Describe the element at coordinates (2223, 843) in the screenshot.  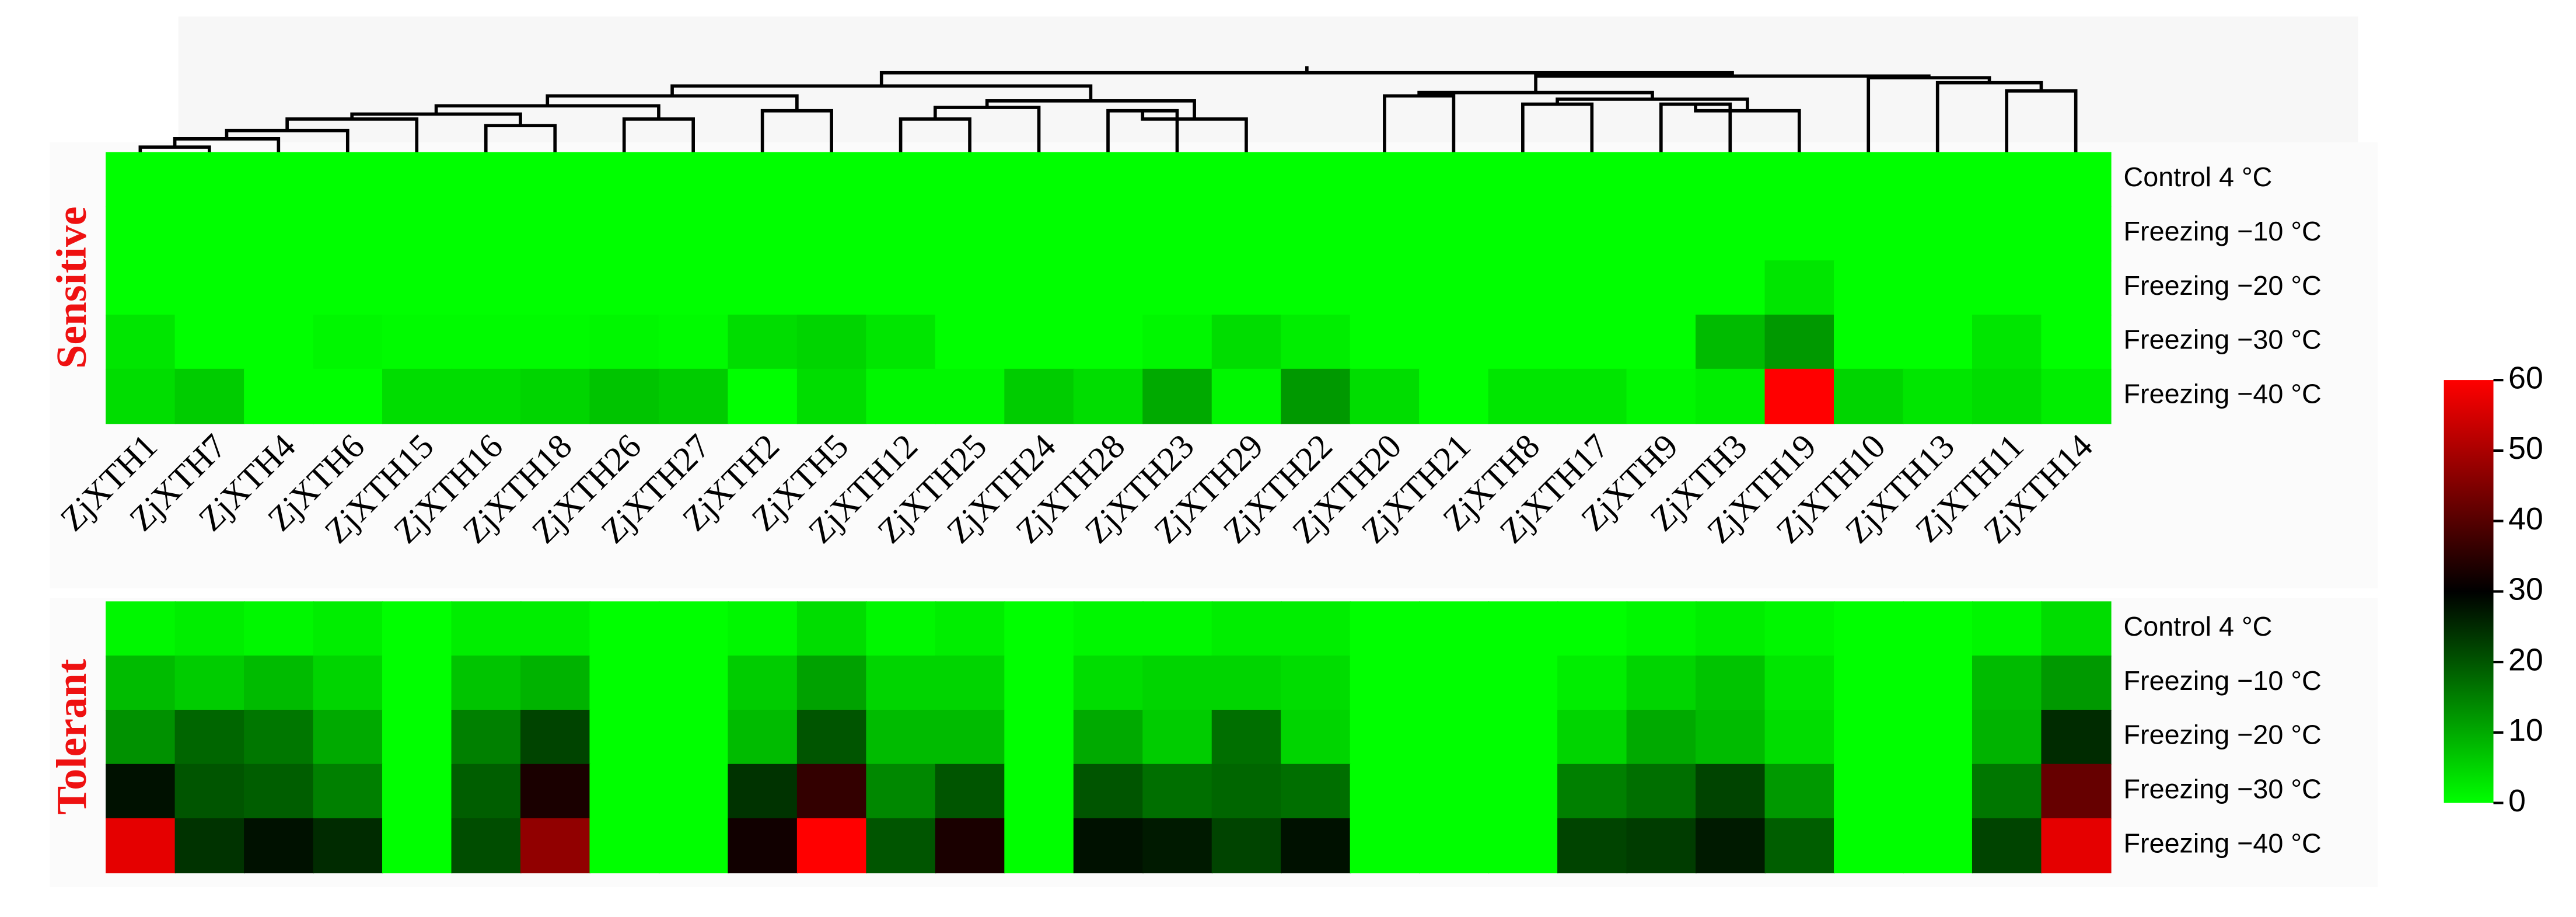
I see `row-label: Freezing −40 °C` at that location.